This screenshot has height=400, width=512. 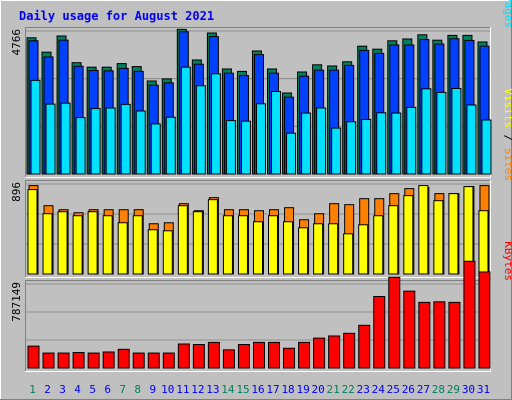 I want to click on day-label: 16, so click(x=257, y=389).